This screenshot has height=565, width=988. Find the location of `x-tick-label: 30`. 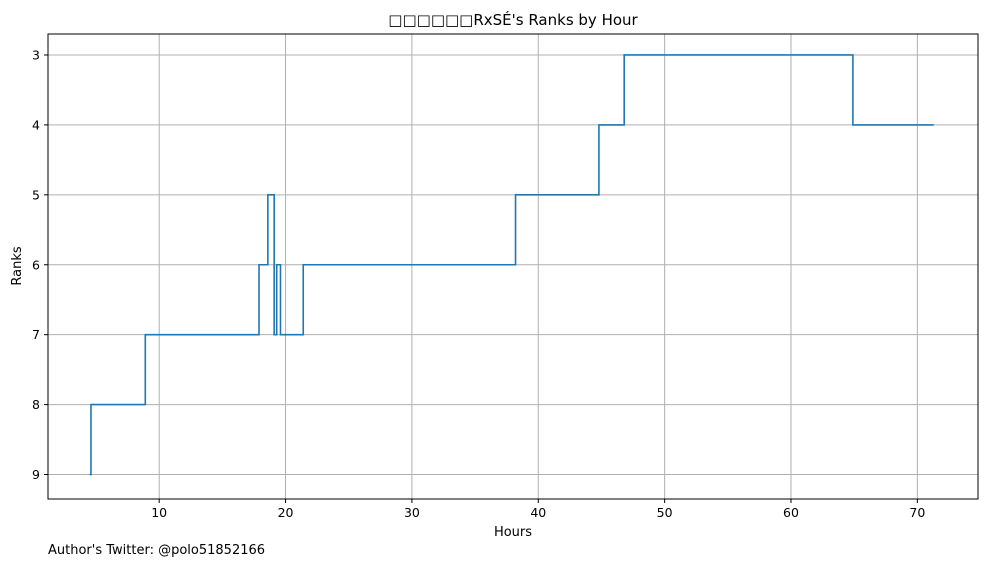

x-tick-label: 30 is located at coordinates (412, 512).